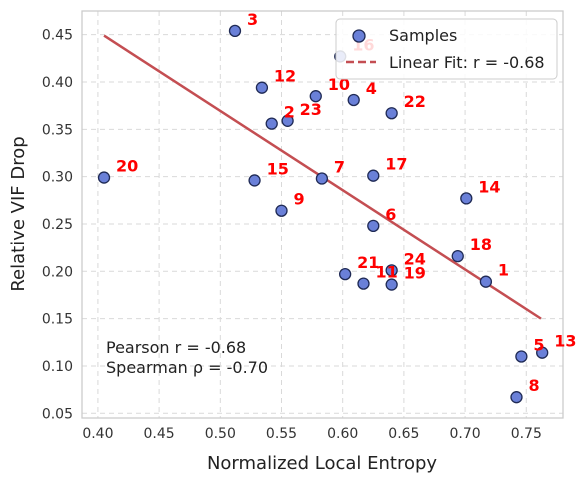 This screenshot has height=482, width=583. What do you see at coordinates (57, 414) in the screenshot?
I see `y-tick-label: 0.05` at bounding box center [57, 414].